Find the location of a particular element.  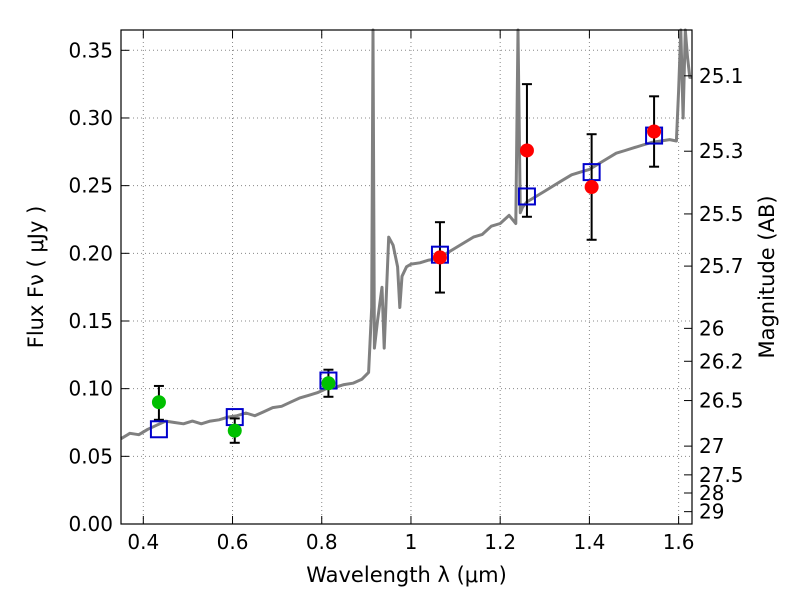

y-tick-label: 0.15 is located at coordinates (90, 321).